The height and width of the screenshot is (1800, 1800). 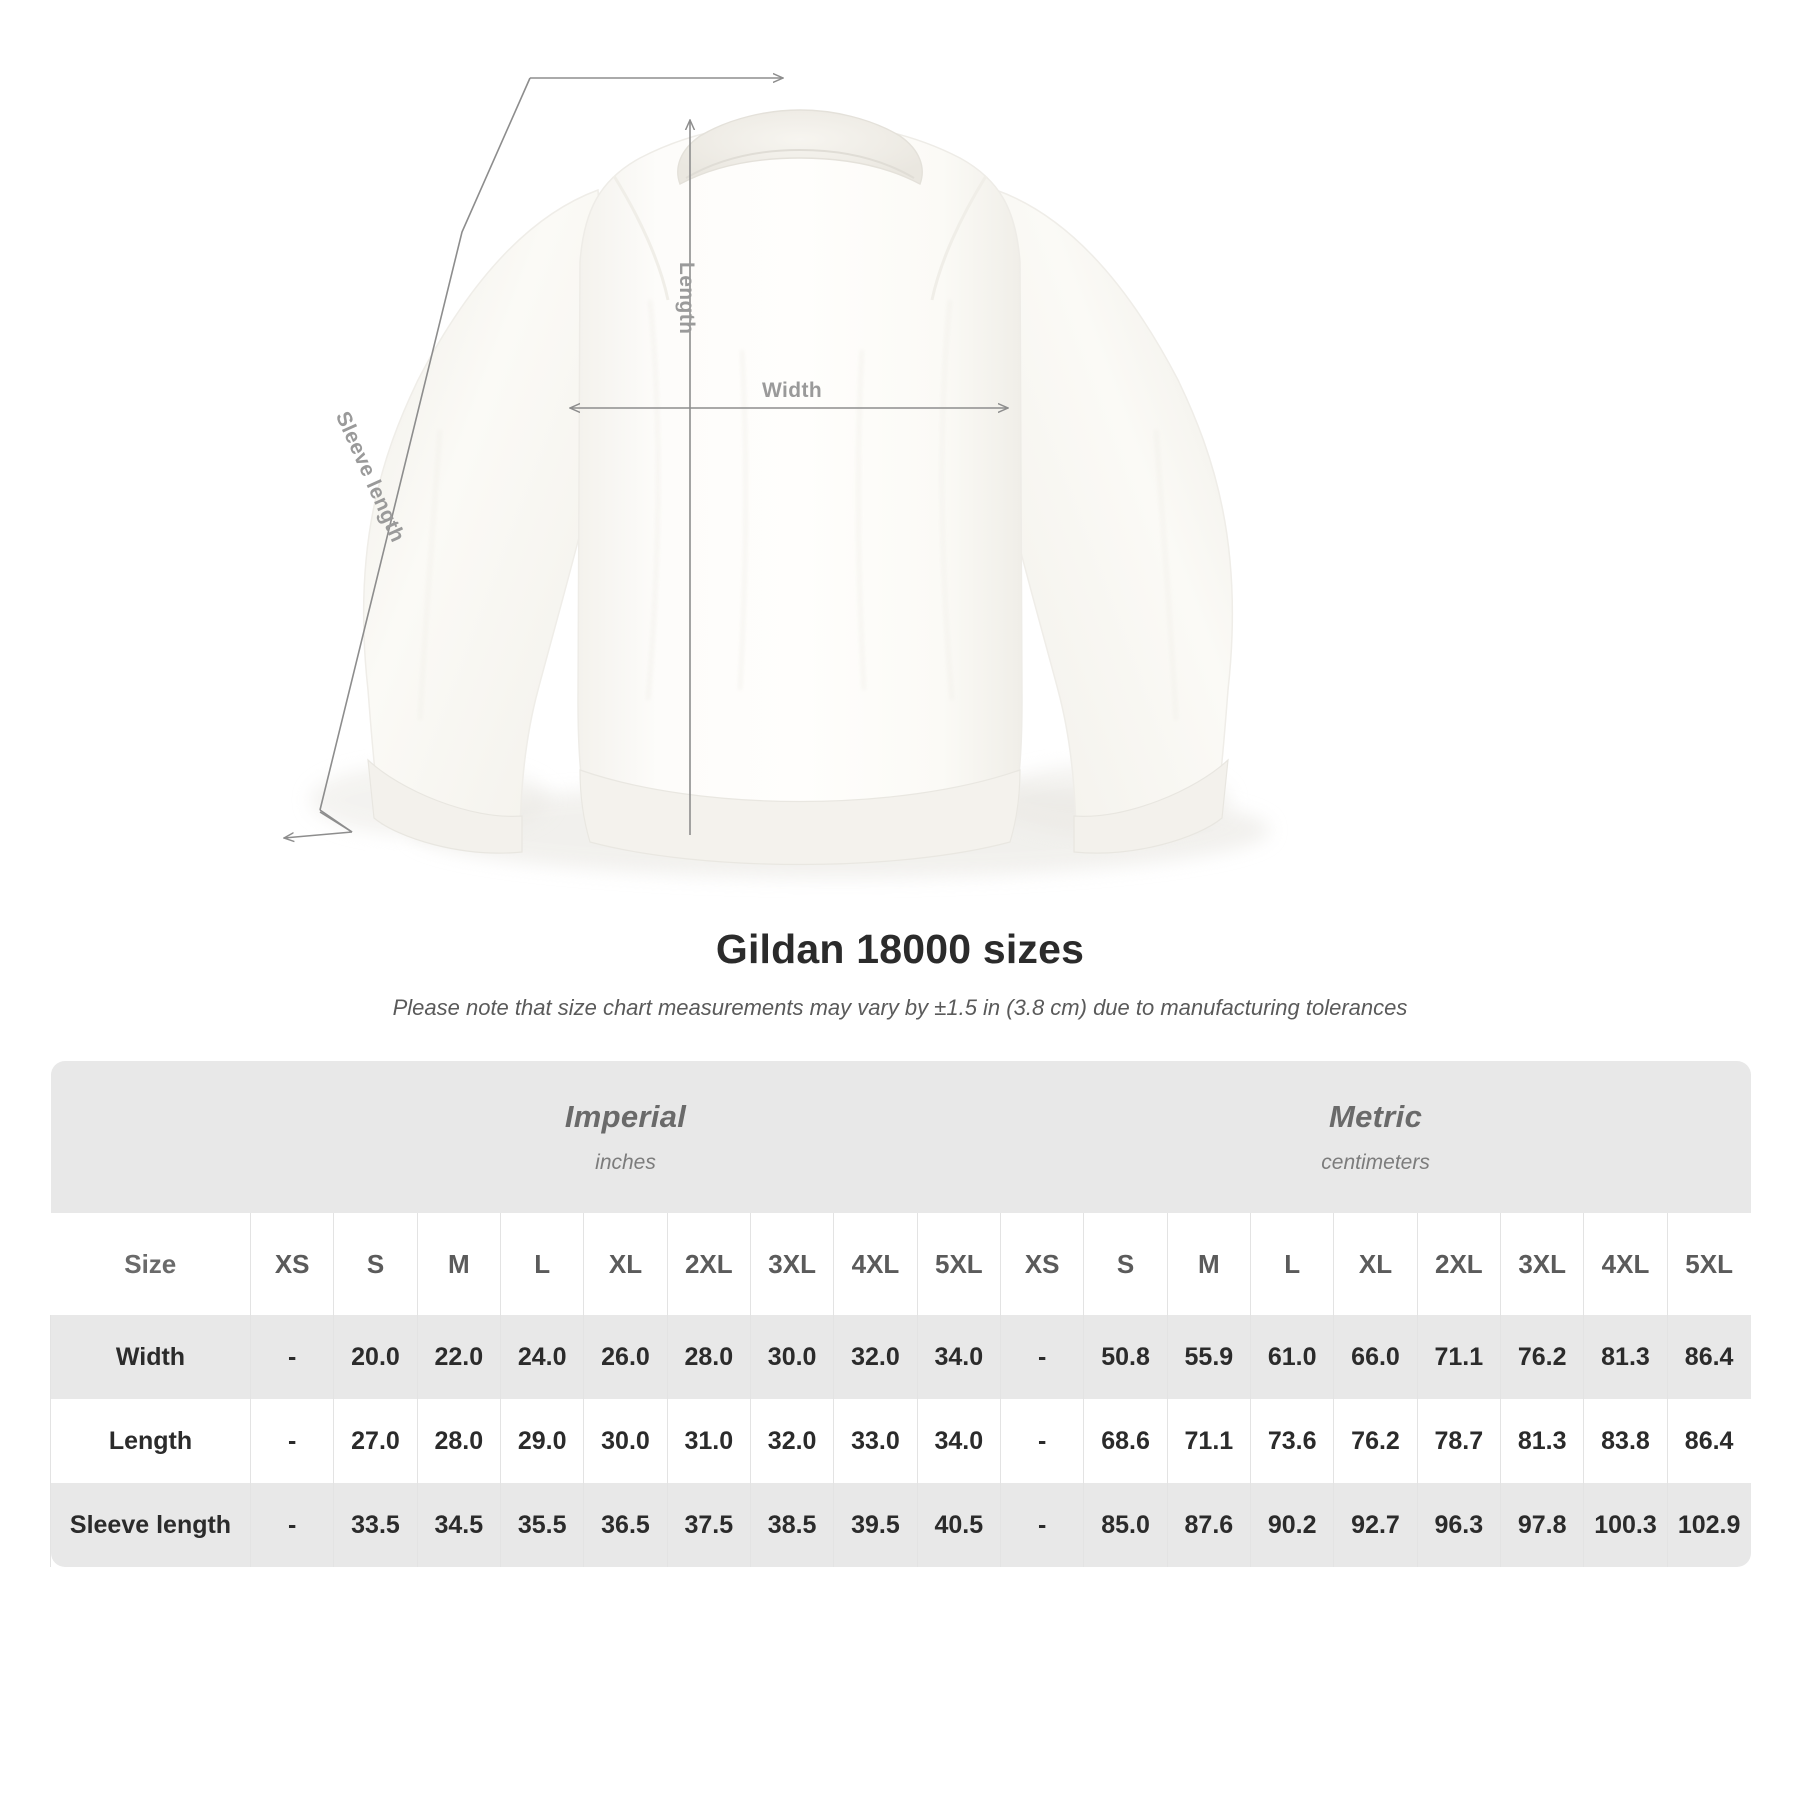 I want to click on cell-length-metric-s: 68.6, so click(x=1125, y=1441).